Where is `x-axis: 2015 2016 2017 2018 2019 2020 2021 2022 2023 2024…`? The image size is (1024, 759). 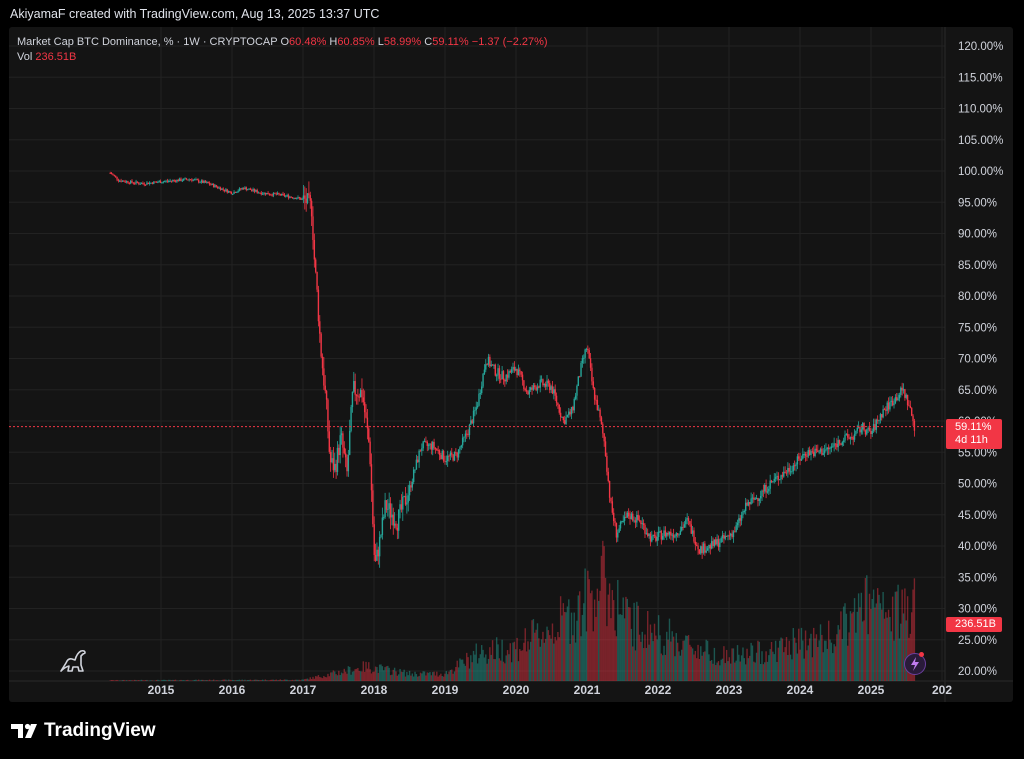
x-axis: 2015 2016 2017 2018 2019 2020 2021 2022 2023 2024… is located at coordinates (550, 690).